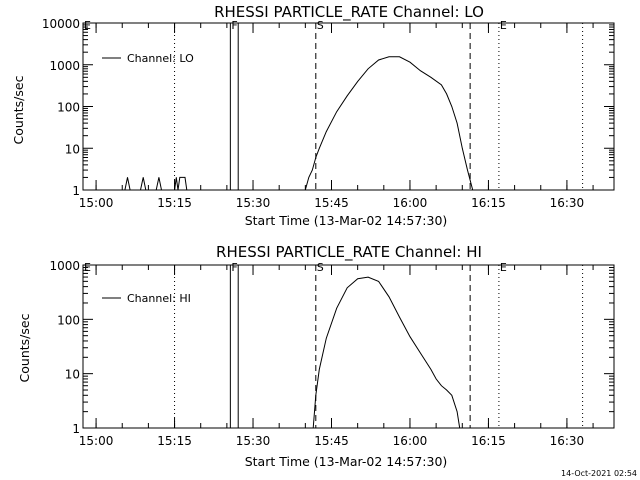 The height and width of the screenshot is (480, 640). What do you see at coordinates (159, 298) in the screenshot?
I see `legend-label: Channel: HI` at bounding box center [159, 298].